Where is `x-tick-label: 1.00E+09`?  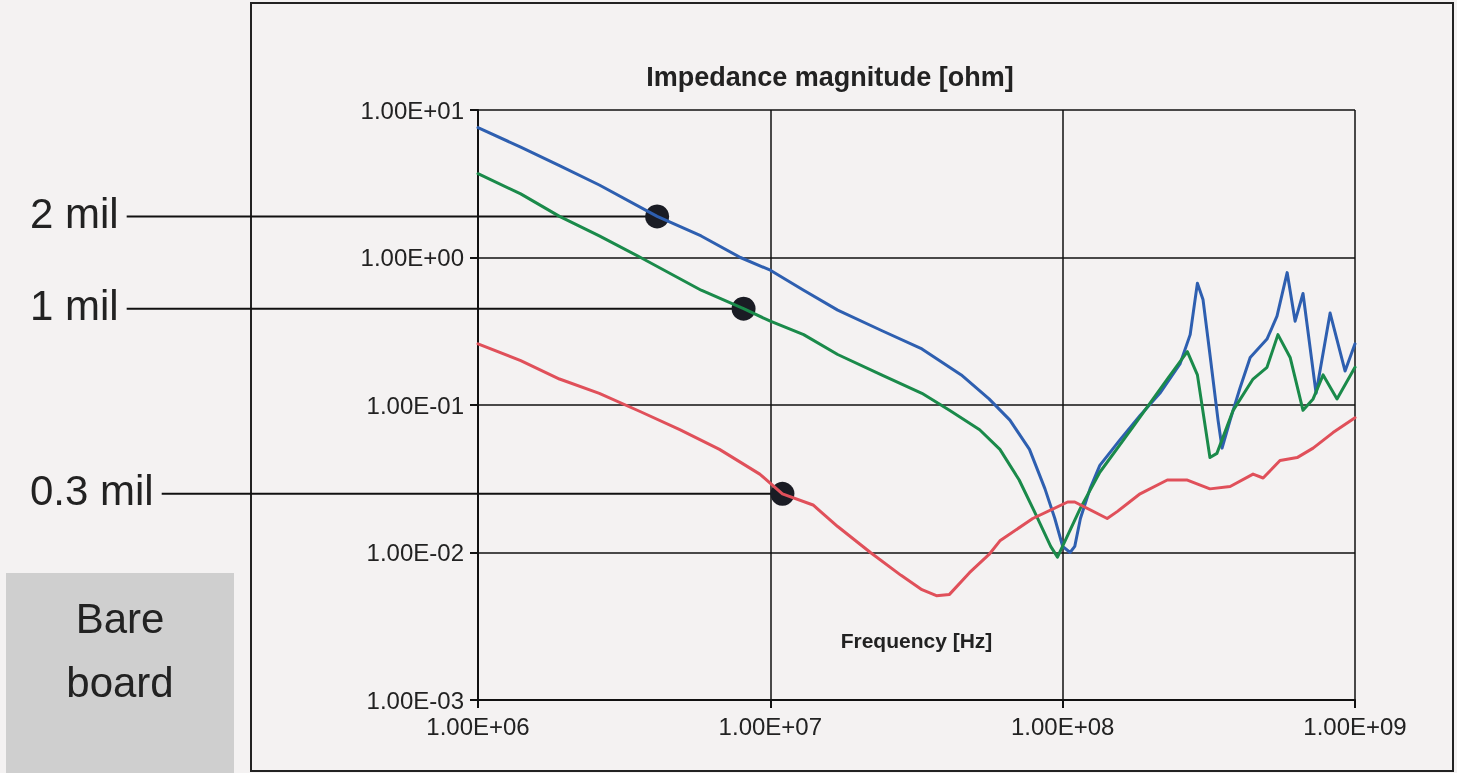
x-tick-label: 1.00E+09 is located at coordinates (1355, 726).